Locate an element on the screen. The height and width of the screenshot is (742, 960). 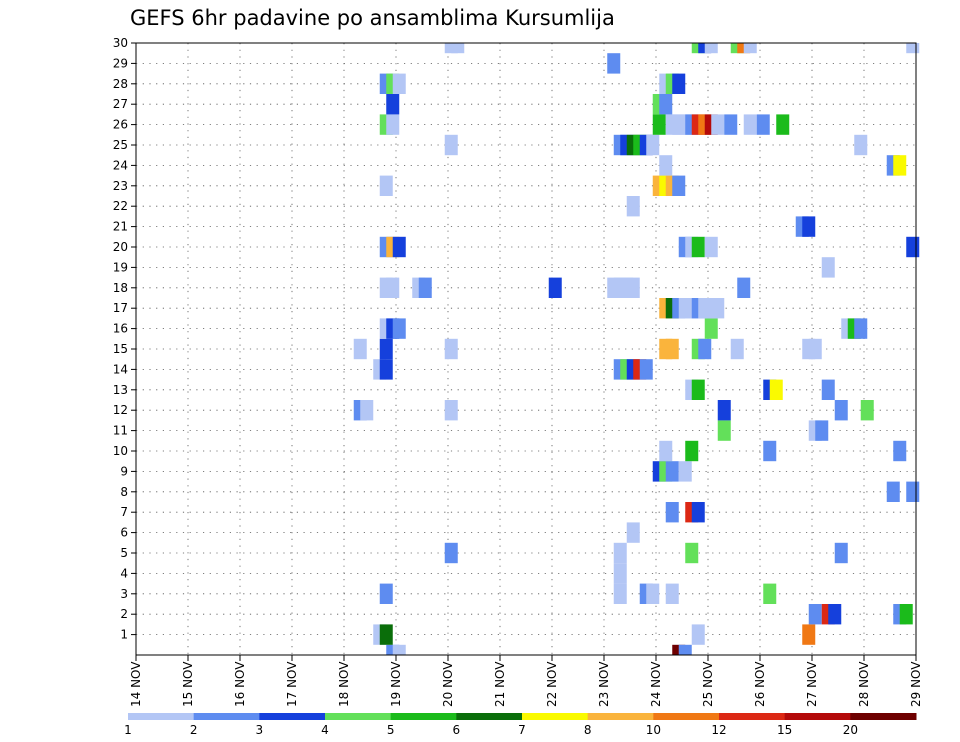
legend-label: 1 is located at coordinates (128, 730).